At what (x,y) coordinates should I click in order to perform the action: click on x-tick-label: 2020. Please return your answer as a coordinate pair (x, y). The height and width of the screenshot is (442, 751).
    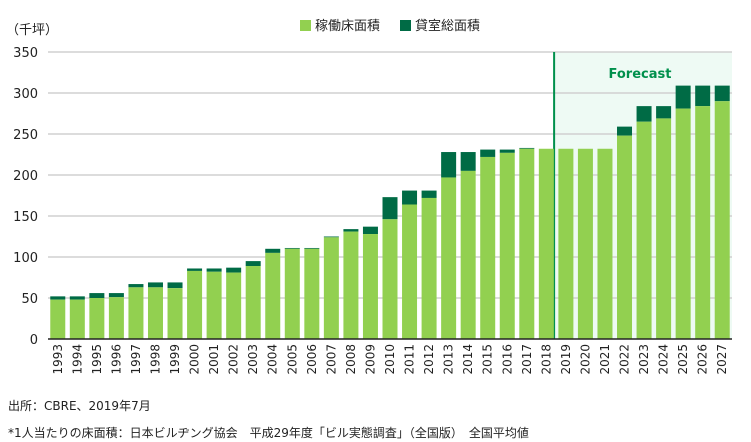
    Looking at the image, I should click on (585, 359).